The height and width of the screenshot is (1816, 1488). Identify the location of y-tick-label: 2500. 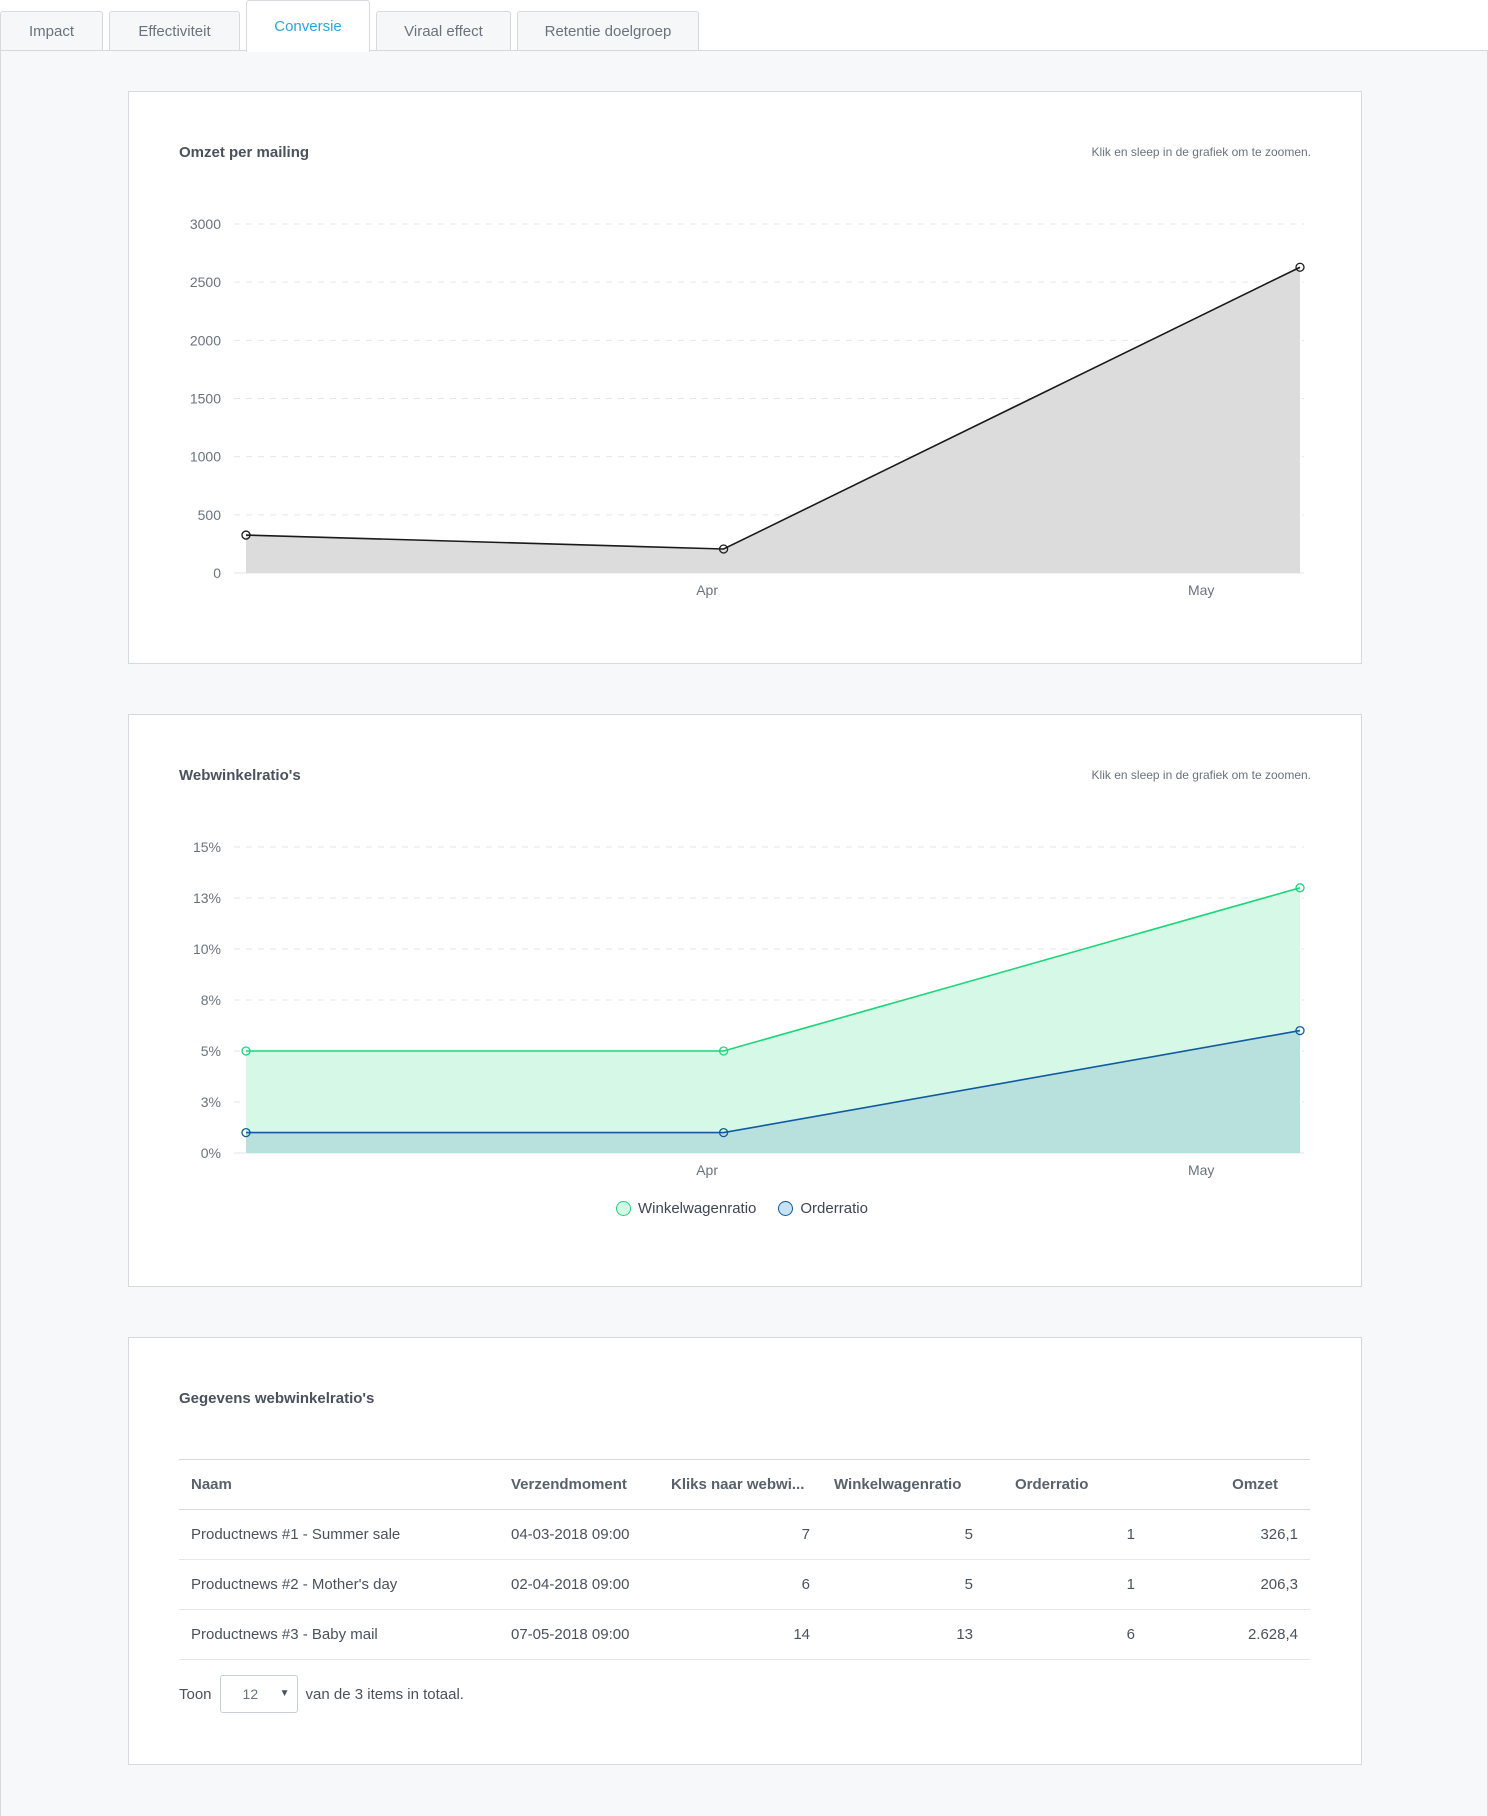
(205, 282).